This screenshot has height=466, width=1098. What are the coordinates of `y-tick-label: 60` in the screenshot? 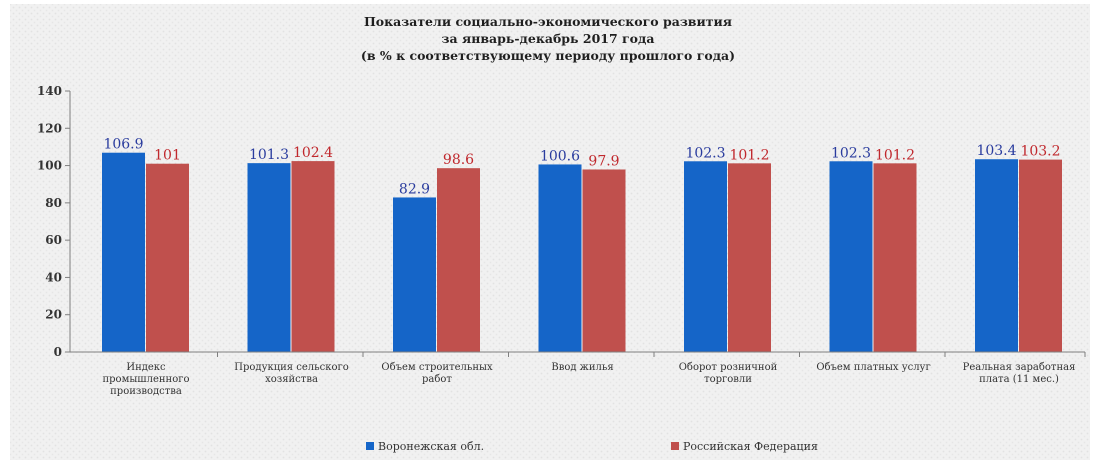 It's located at (53, 240).